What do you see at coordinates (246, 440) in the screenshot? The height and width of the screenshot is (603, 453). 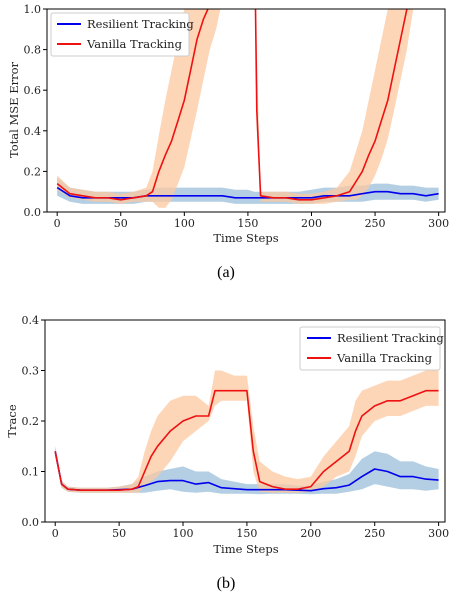 I see `series-line-vanilla` at bounding box center [246, 440].